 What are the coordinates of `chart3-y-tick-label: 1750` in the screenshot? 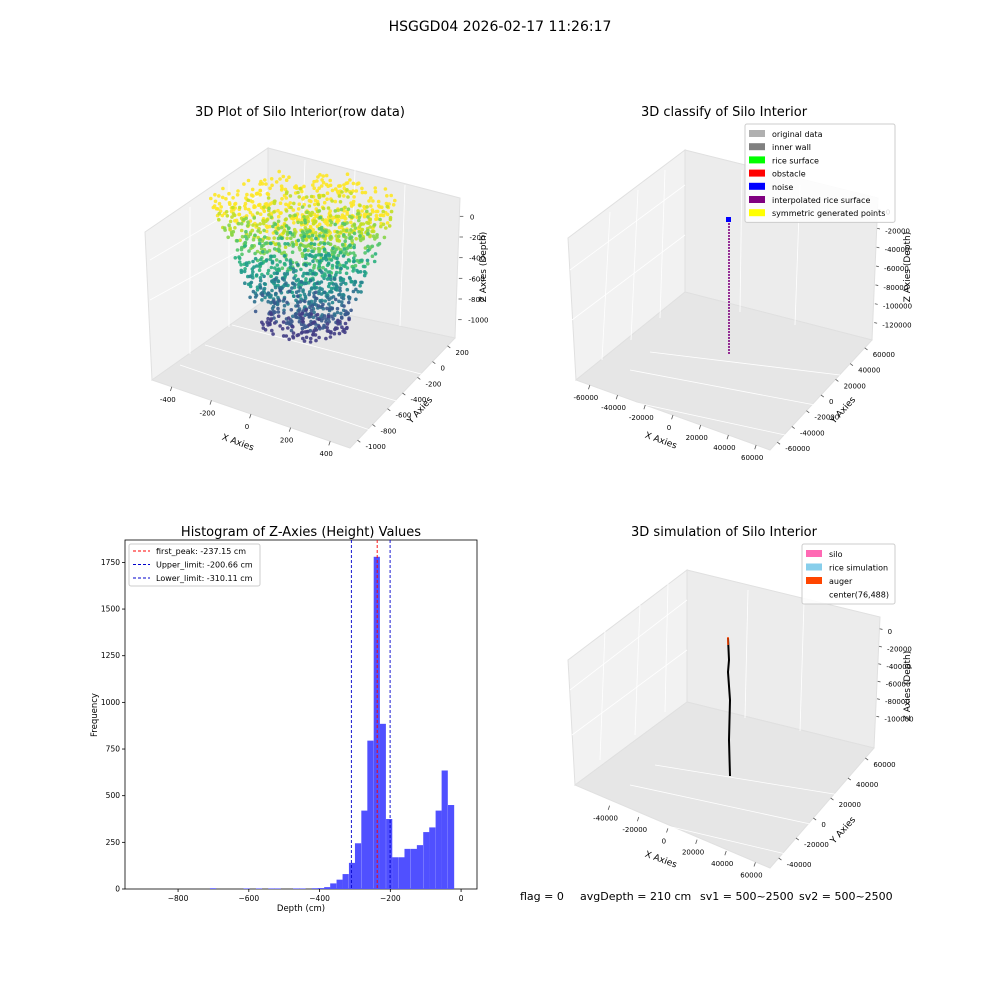 It's located at (110, 562).